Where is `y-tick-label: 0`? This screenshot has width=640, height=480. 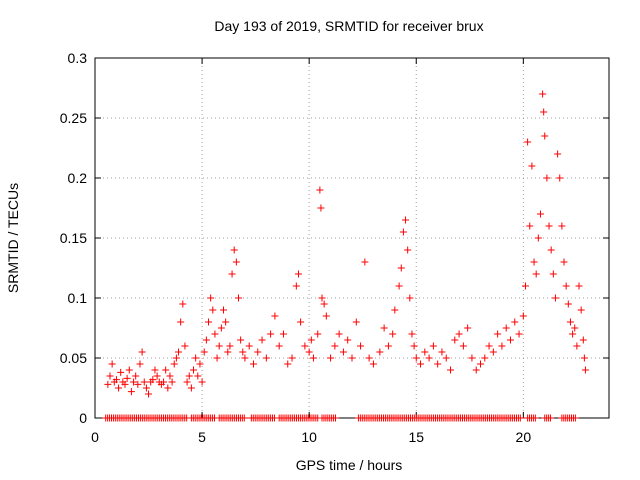 y-tick-label: 0 is located at coordinates (83, 418).